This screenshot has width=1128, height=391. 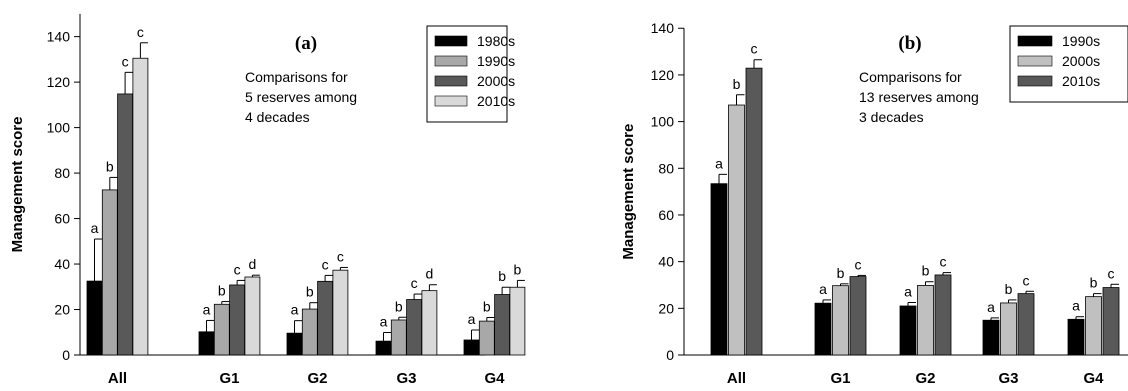 What do you see at coordinates (470, 74) in the screenshot?
I see `legend: 1980s 1990s 2000s 2010s` at bounding box center [470, 74].